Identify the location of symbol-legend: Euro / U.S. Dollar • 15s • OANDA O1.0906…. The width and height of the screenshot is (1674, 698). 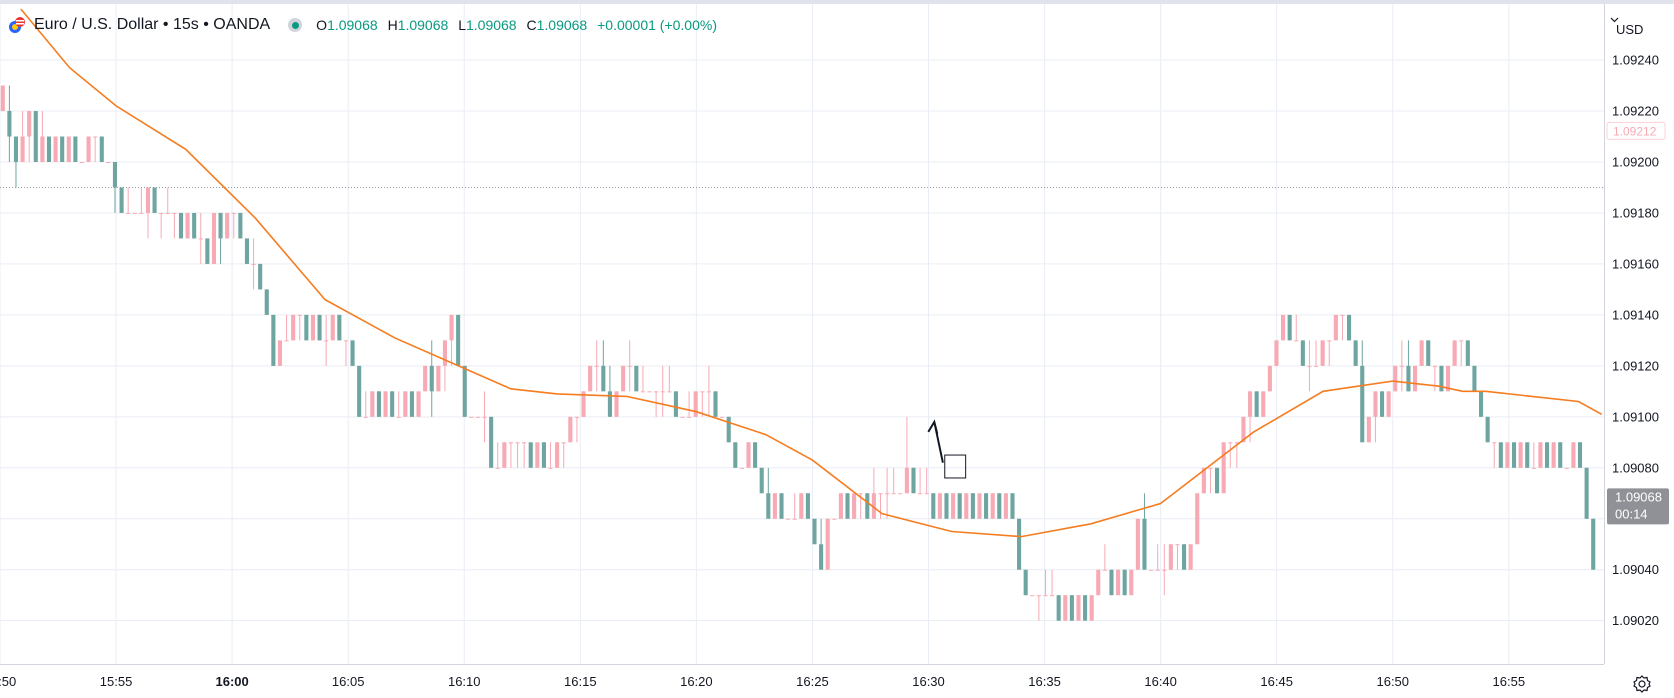
(365, 25).